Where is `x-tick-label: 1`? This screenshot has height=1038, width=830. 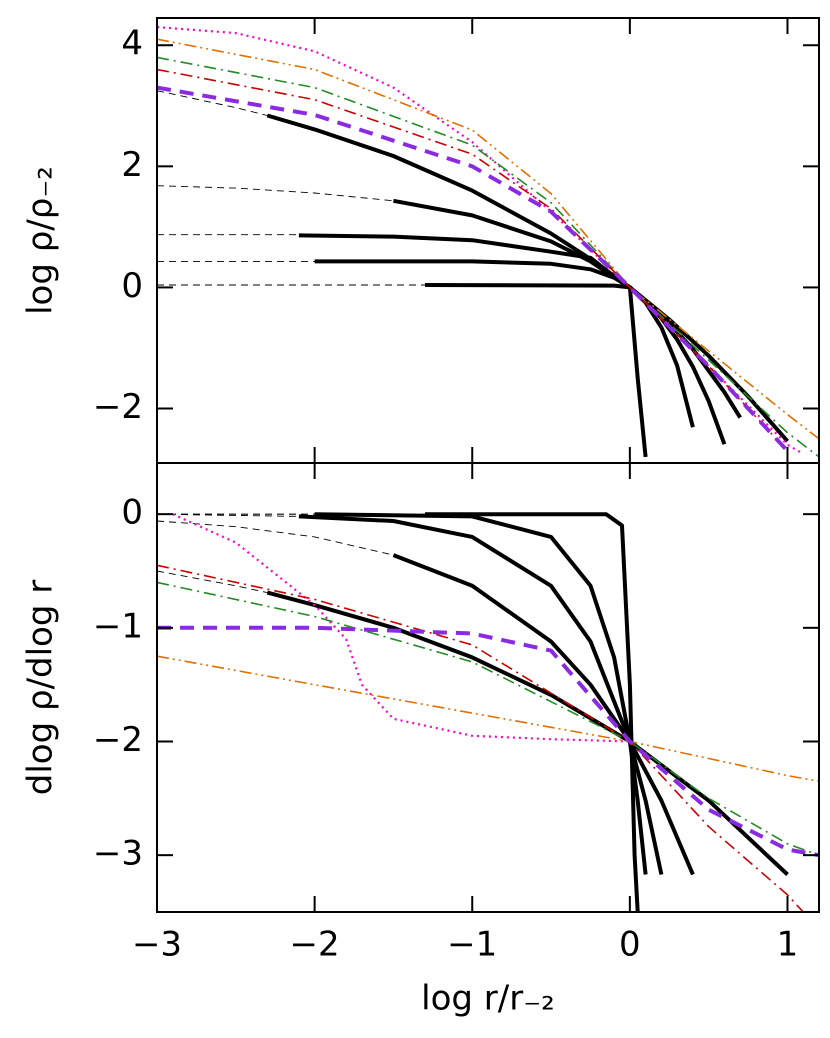 x-tick-label: 1 is located at coordinates (788, 945).